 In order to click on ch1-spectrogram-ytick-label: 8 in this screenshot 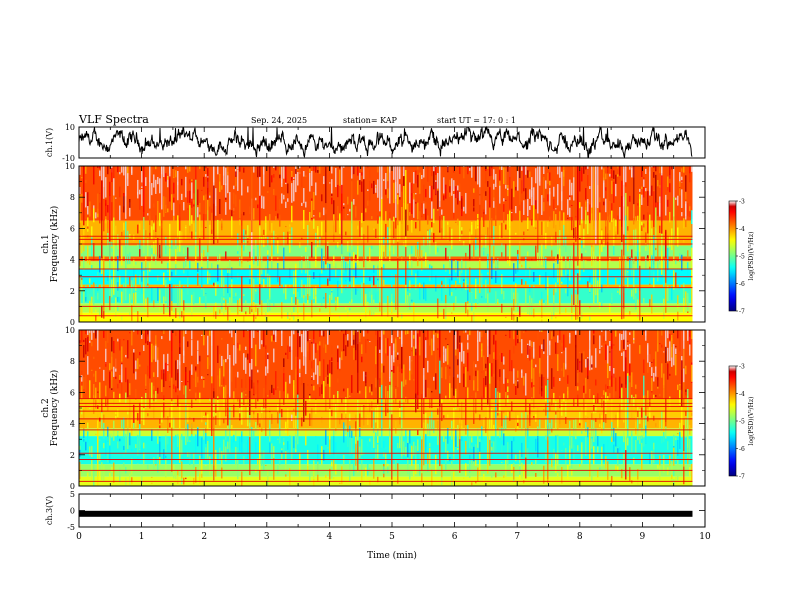, I will do `click(72, 197)`.